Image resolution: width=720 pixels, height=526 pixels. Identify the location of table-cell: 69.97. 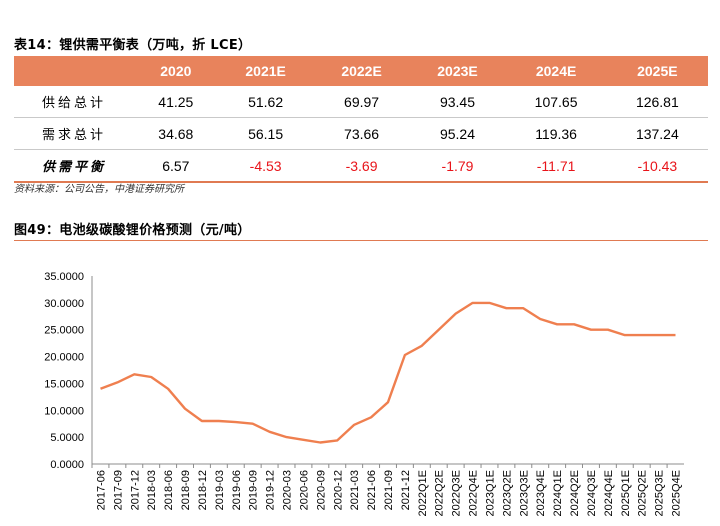
(362, 101).